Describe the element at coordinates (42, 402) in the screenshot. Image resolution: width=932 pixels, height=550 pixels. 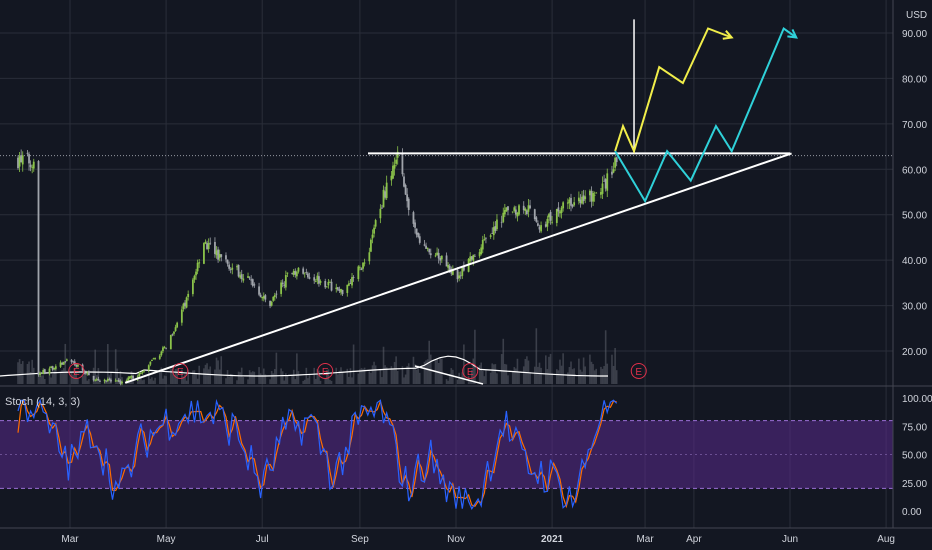
I see `stoch-indicator-title: Stoch (14, 3, 3)` at that location.